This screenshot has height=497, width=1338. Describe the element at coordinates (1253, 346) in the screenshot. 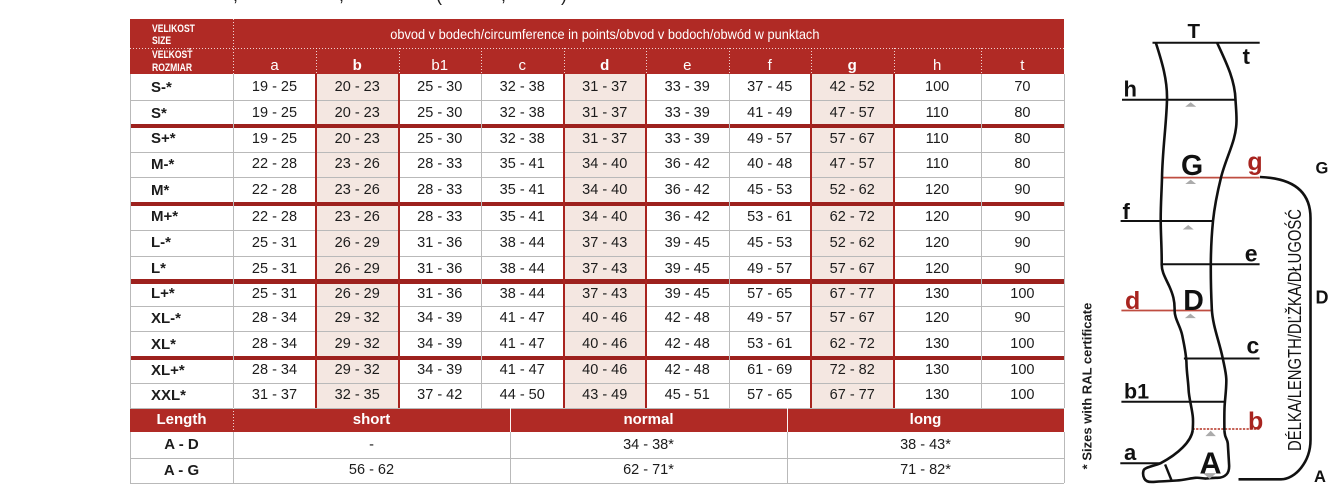

I see `svg-text: c` at that location.